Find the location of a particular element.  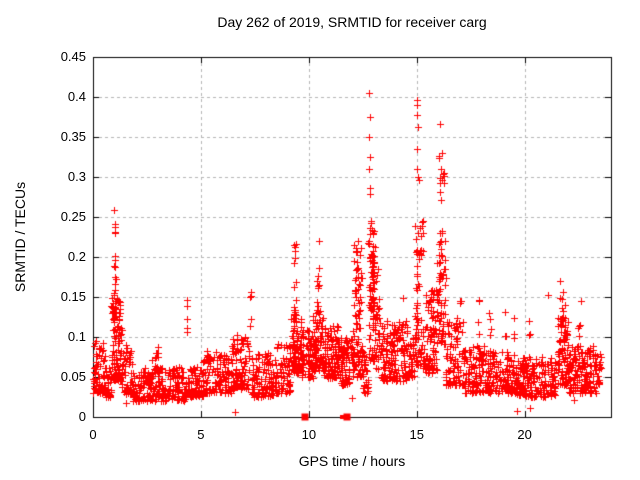

y-tick-label: 0.3 is located at coordinates (76, 176).